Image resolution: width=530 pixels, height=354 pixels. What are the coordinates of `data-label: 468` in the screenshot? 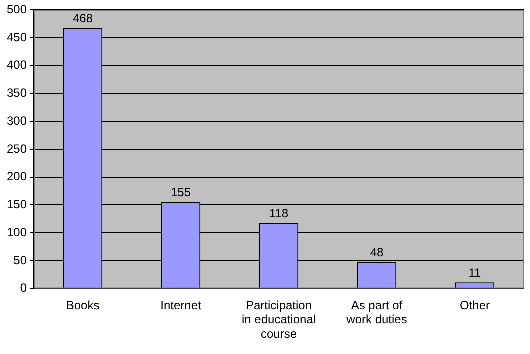 It's located at (83, 18).